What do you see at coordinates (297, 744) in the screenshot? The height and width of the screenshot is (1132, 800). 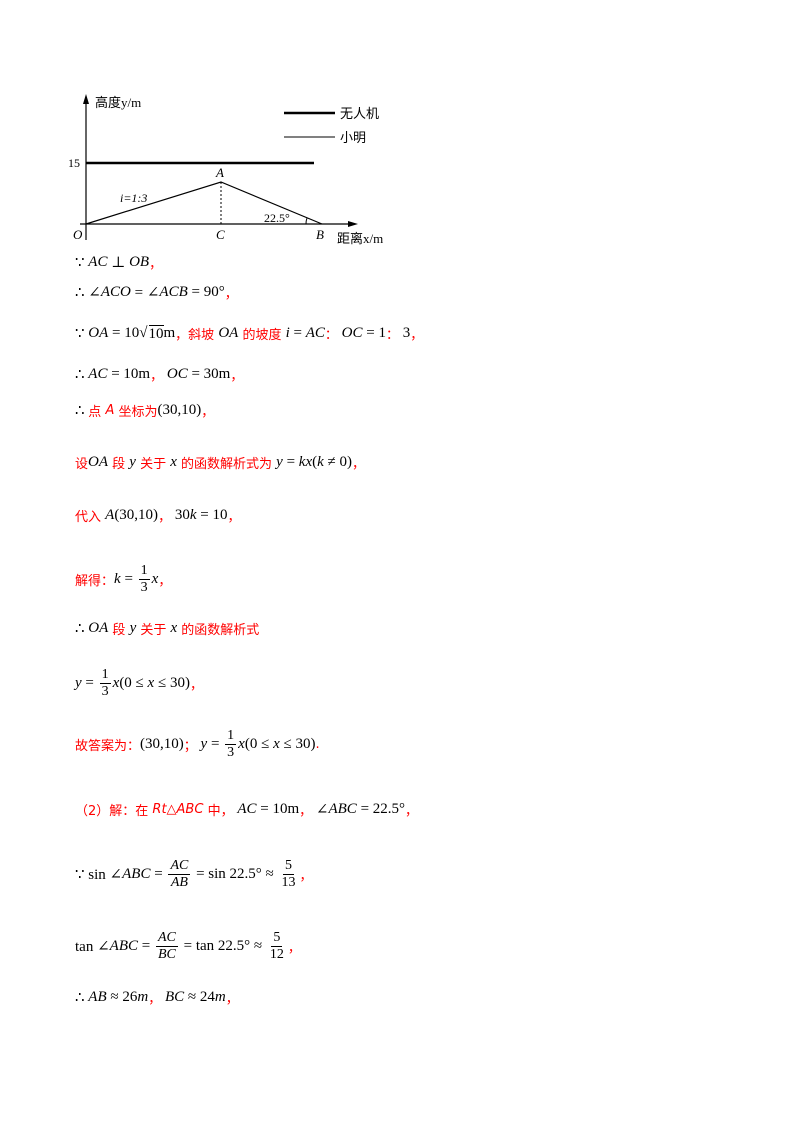 I see `math-text: ≤ 30)` at bounding box center [297, 744].